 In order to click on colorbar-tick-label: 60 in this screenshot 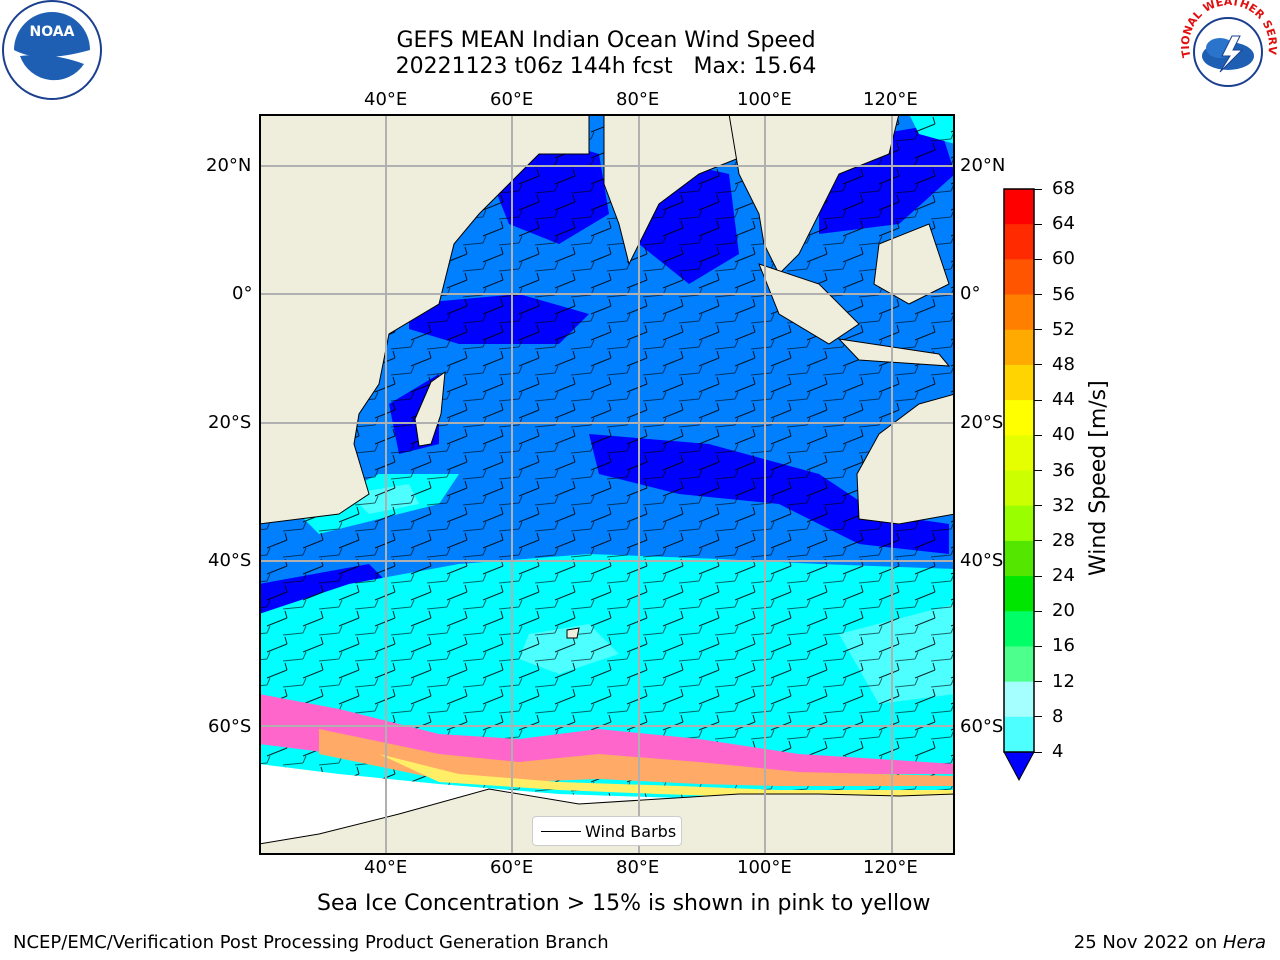, I will do `click(1063, 259)`.